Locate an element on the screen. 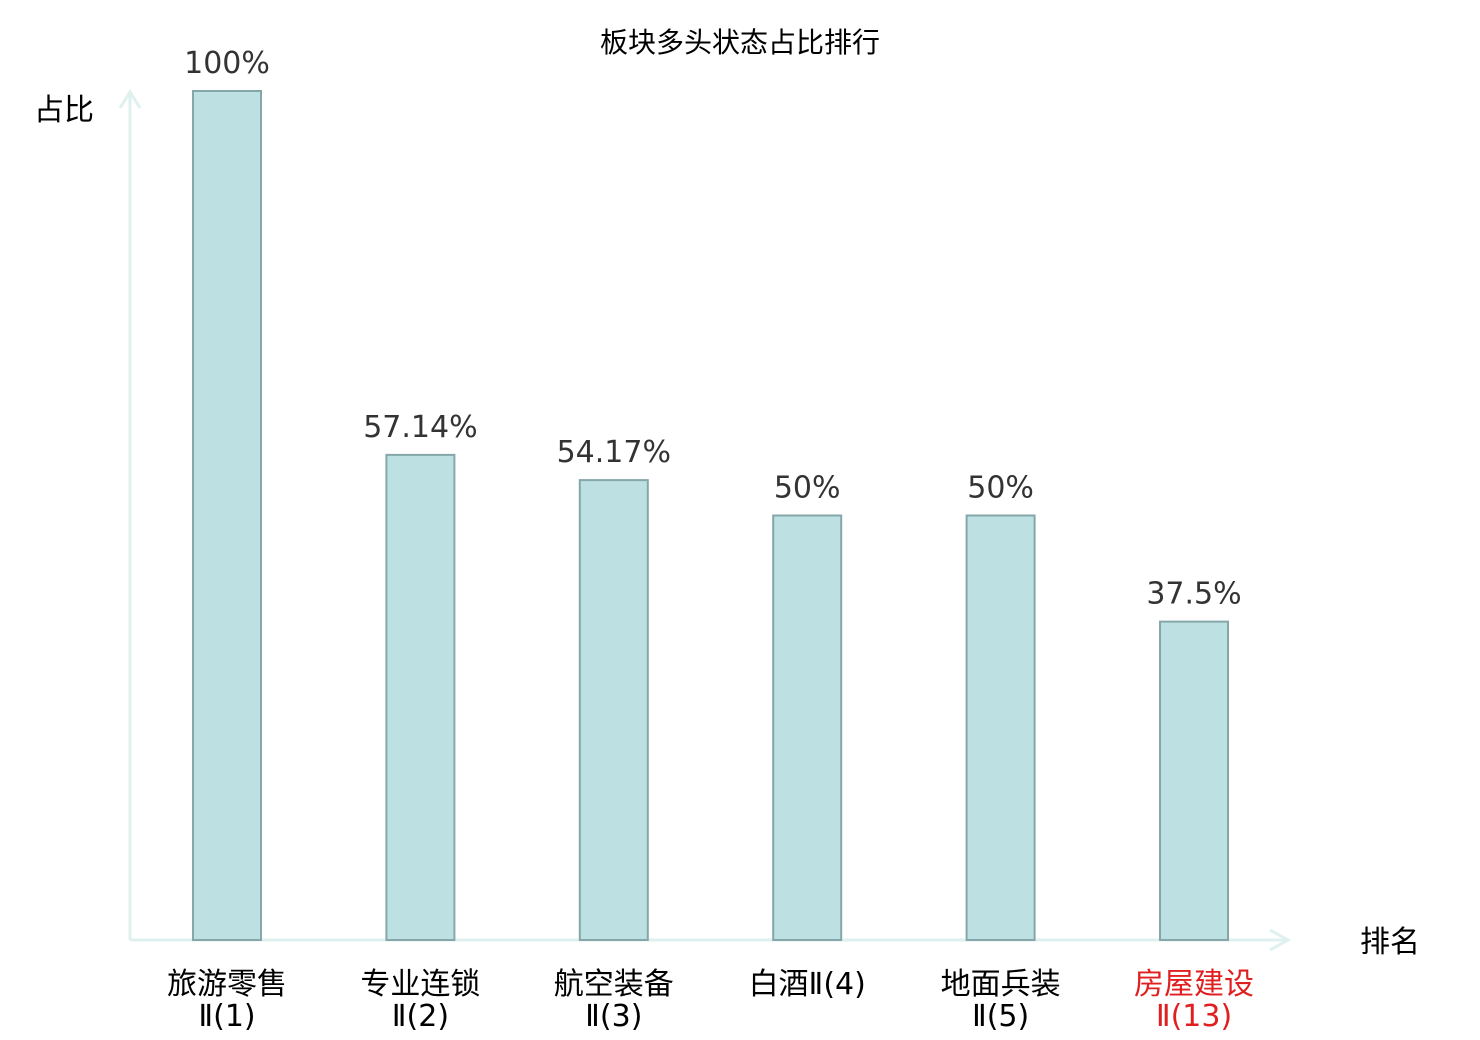  category-sublabel-6: Ⅱ(13) is located at coordinates (1194, 1016).